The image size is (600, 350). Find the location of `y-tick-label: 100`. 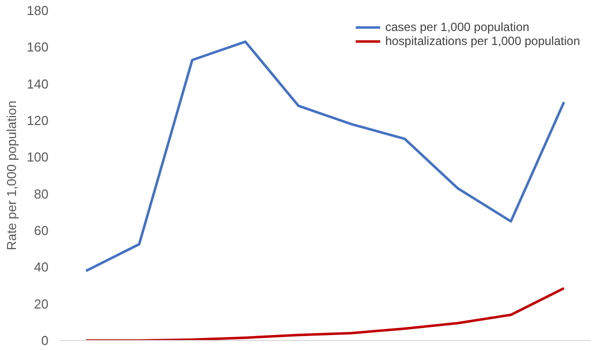

y-tick-label: 100 is located at coordinates (37, 157).